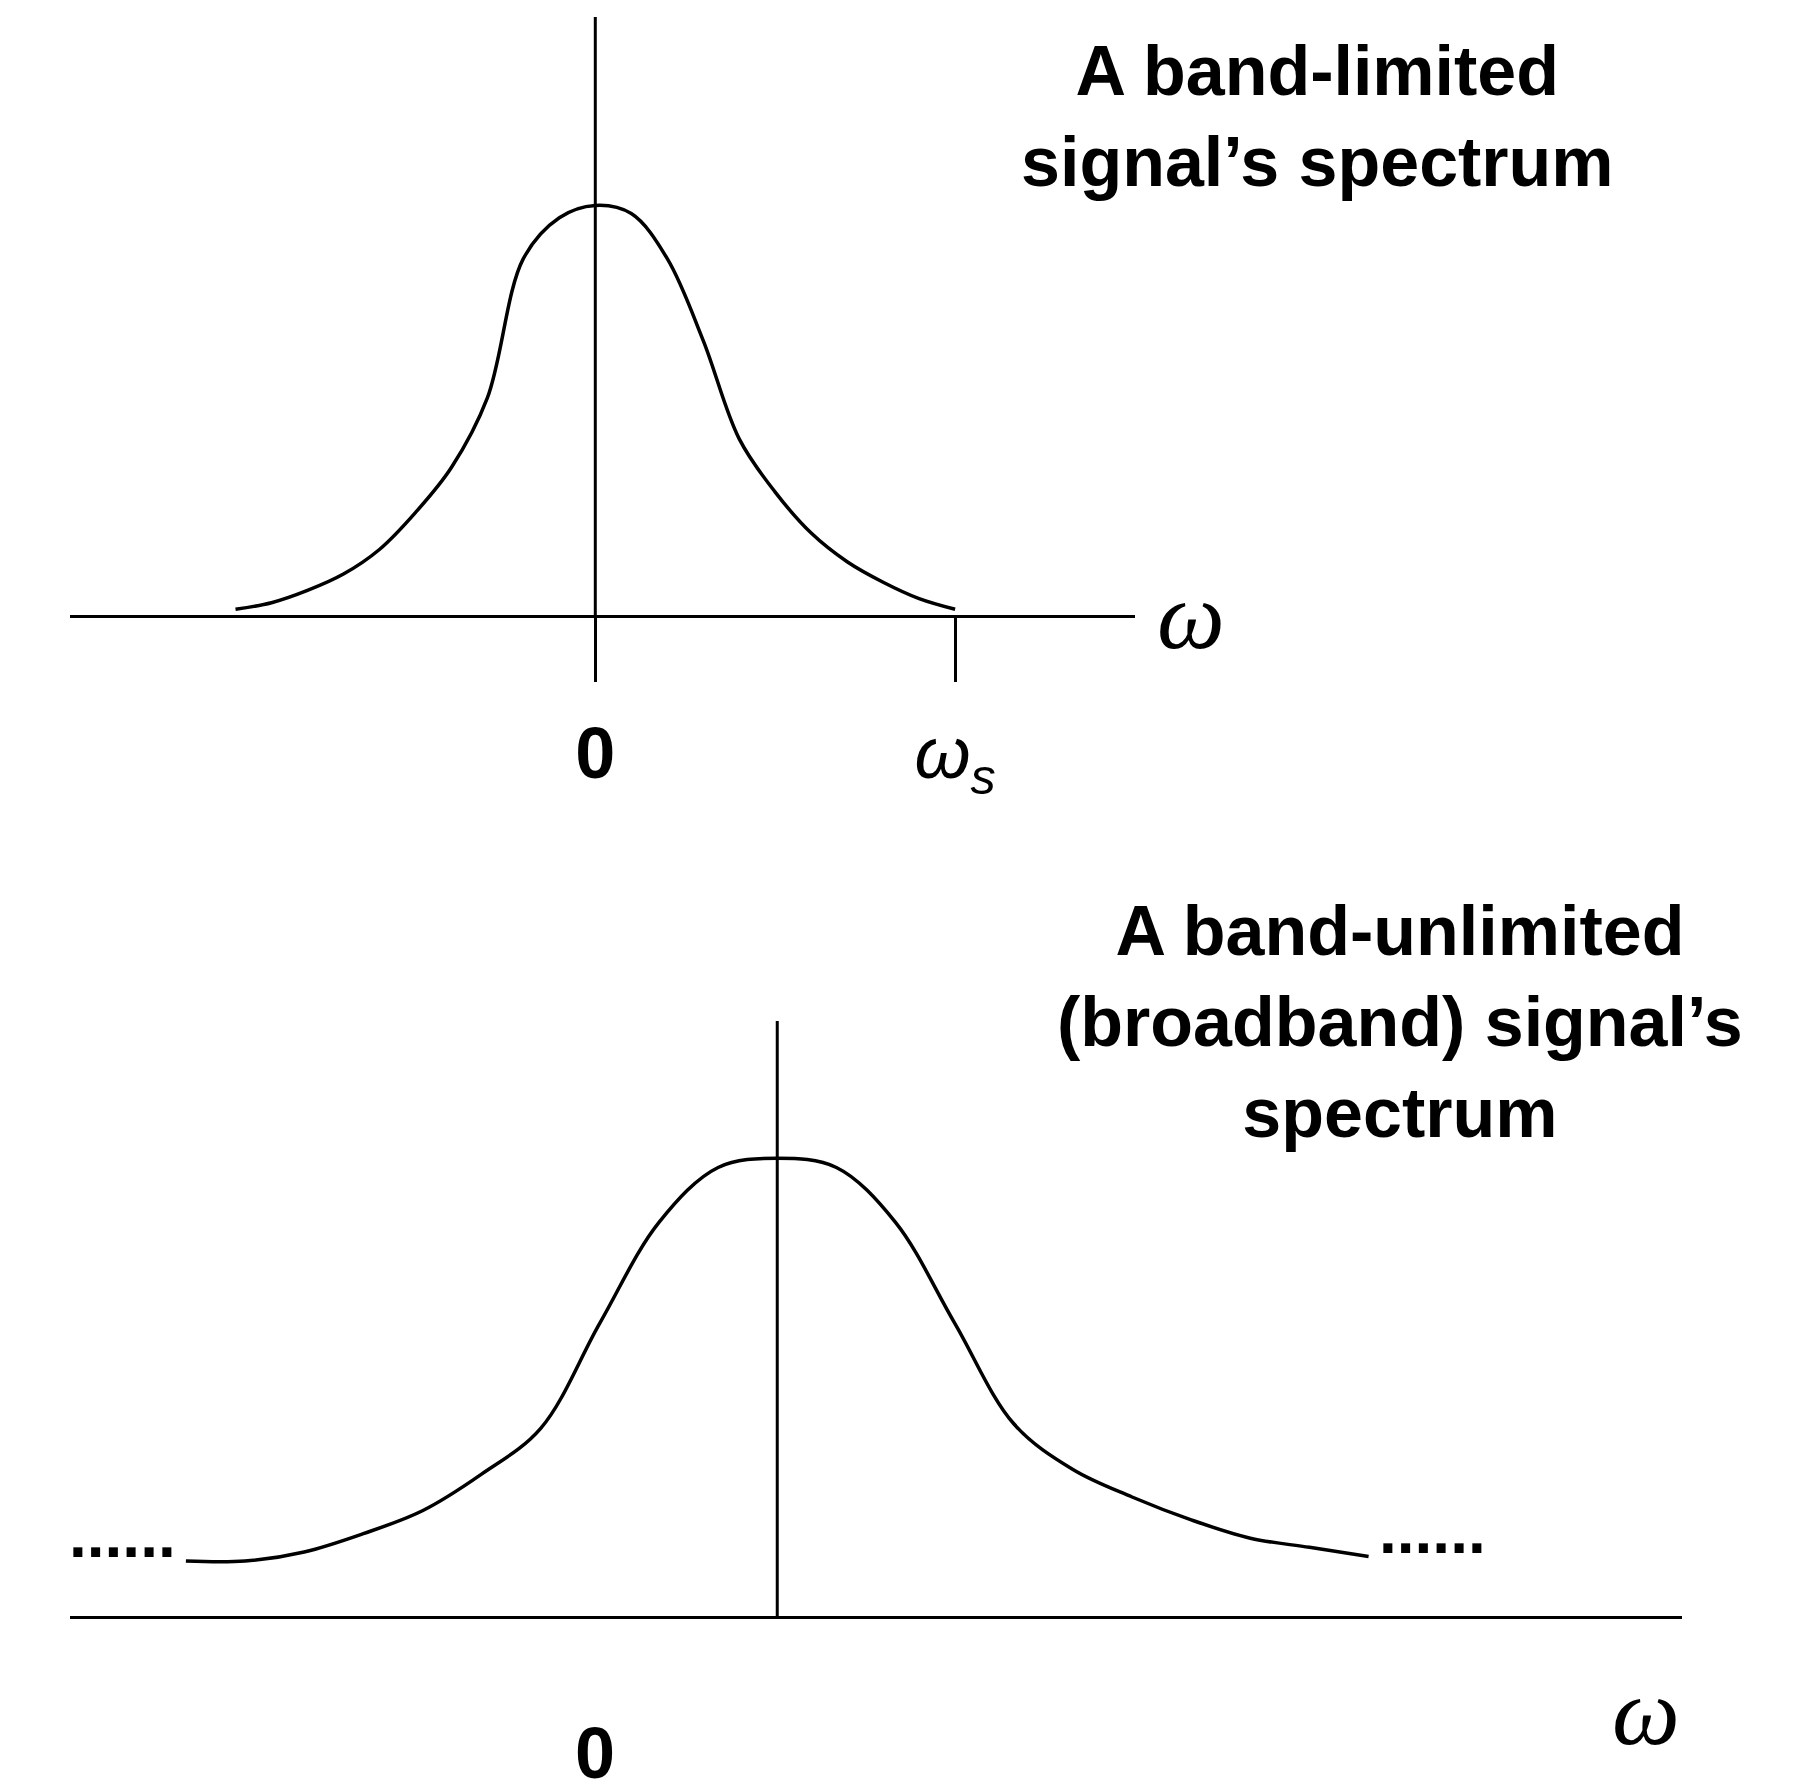  I want to click on x-tick-label: ω$_{s}$, so click(955, 759).